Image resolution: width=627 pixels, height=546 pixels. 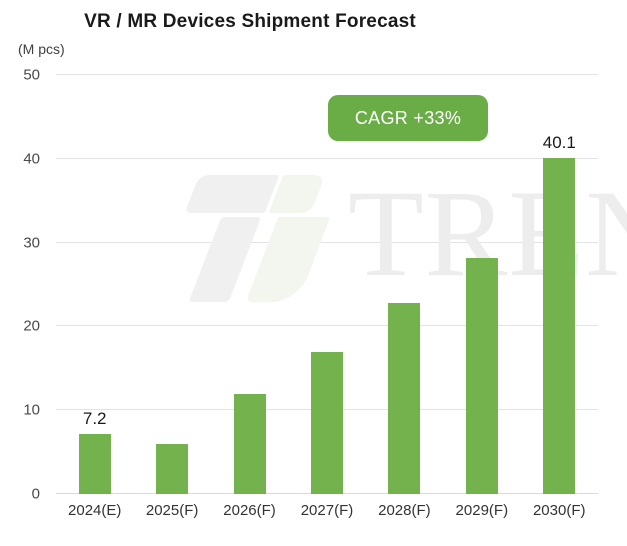 I want to click on bar-2030(F), so click(x=559, y=325).